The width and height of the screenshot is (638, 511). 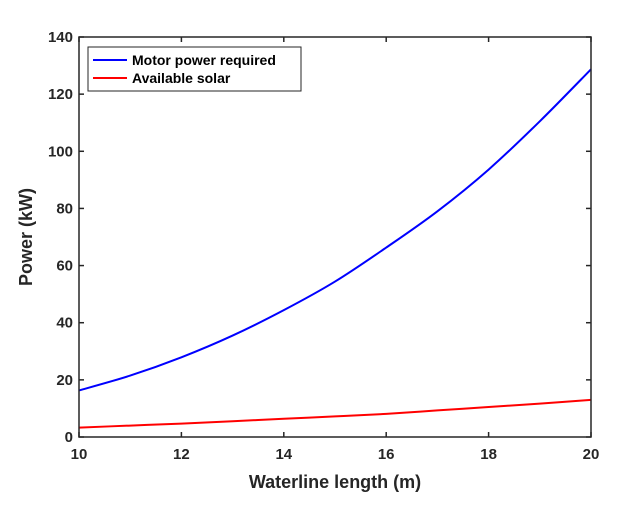 What do you see at coordinates (181, 78) in the screenshot?
I see `legend-label-solar: Available solar` at bounding box center [181, 78].